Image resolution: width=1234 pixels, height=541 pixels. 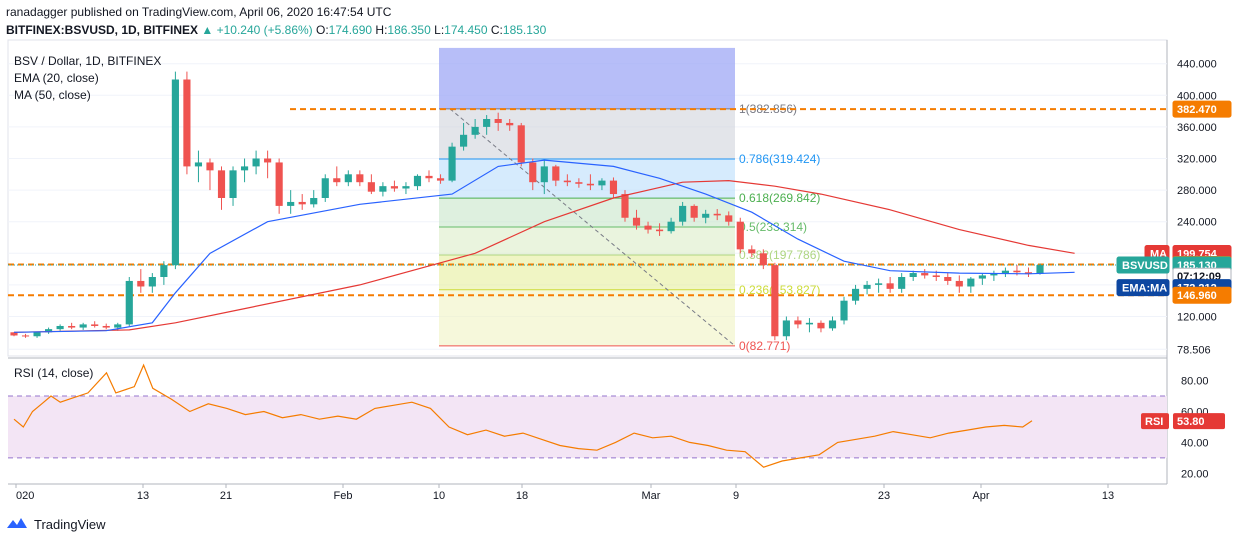 I want to click on price-tag-ema-label: EMA:MA, so click(x=1144, y=289).